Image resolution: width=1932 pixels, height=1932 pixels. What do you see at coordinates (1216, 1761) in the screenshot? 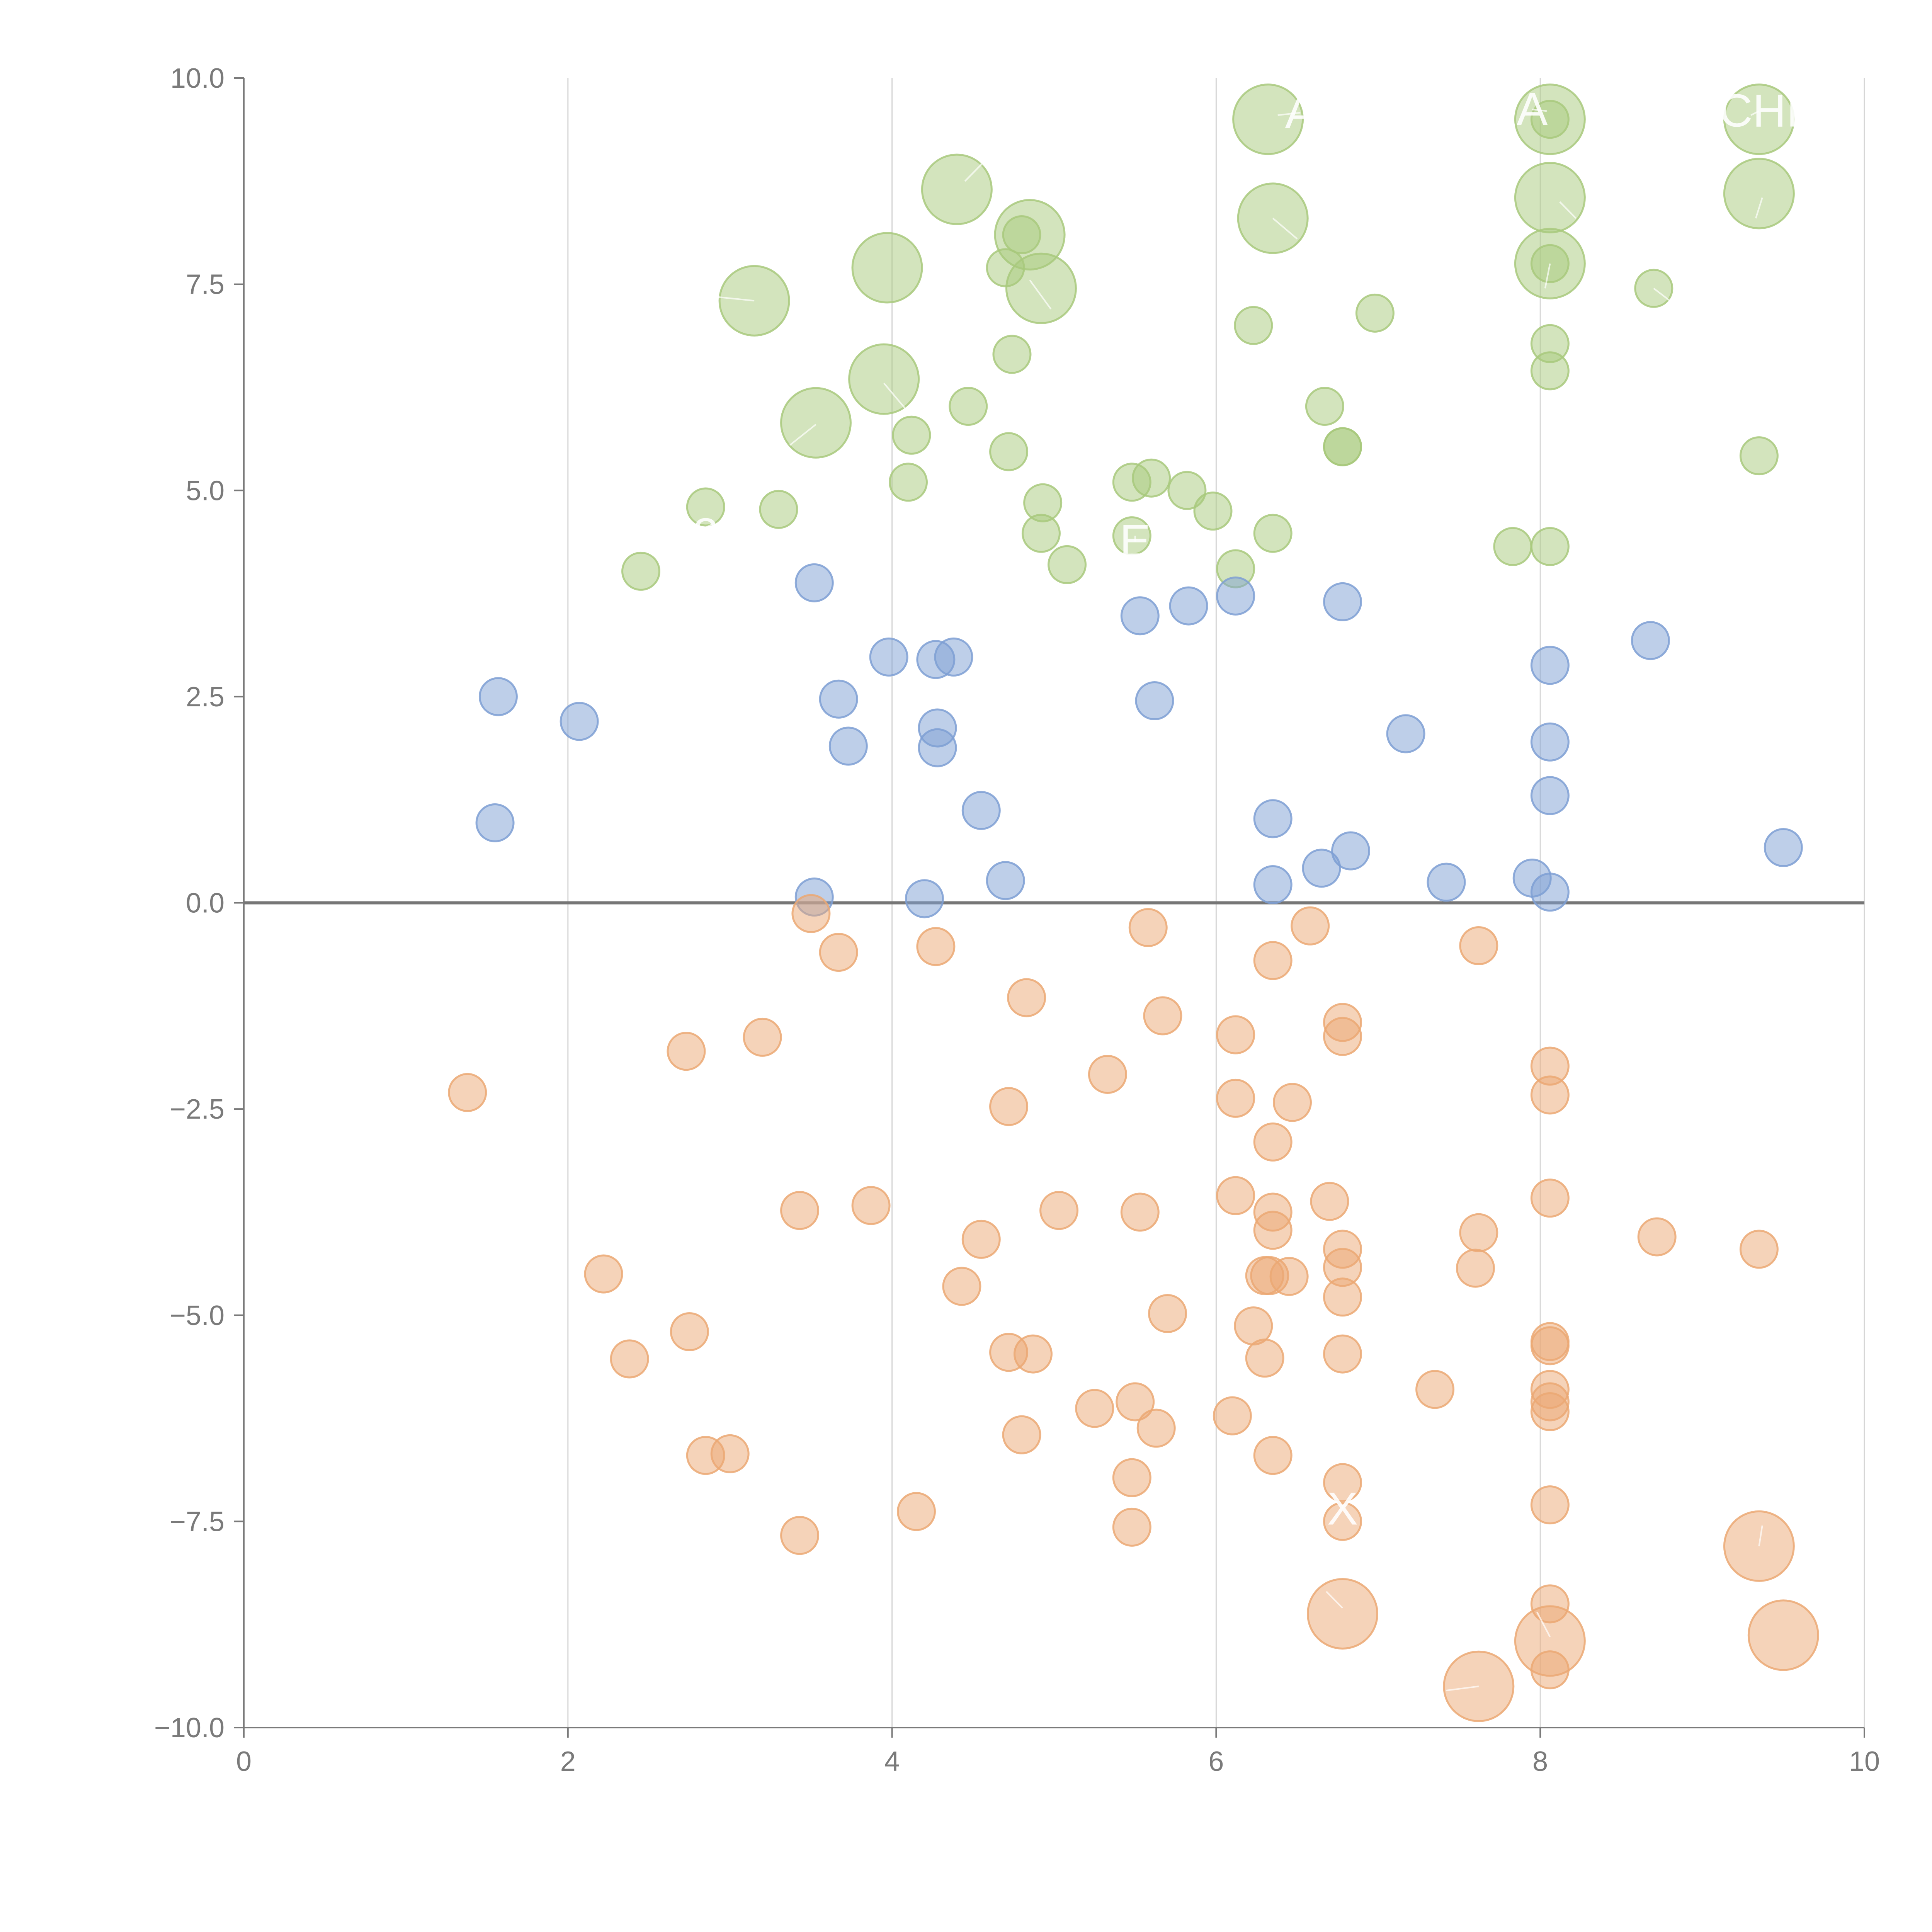
I see `x-tick-label: 6` at bounding box center [1216, 1761].